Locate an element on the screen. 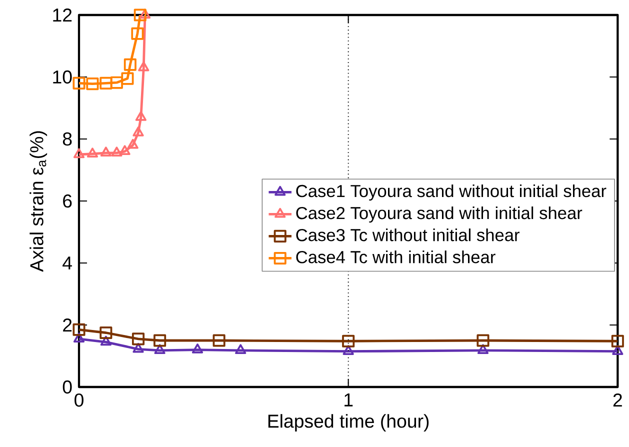 The height and width of the screenshot is (447, 629). legend-label: Case4 Tc with initial shear is located at coordinates (396, 257).